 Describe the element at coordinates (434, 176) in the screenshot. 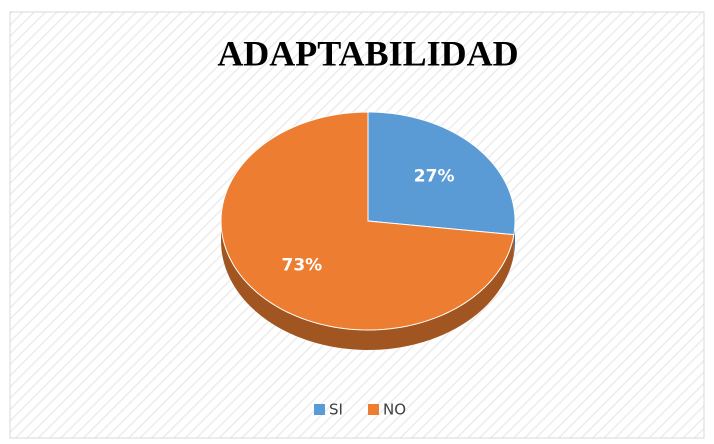

I see `data-label: 27%` at that location.